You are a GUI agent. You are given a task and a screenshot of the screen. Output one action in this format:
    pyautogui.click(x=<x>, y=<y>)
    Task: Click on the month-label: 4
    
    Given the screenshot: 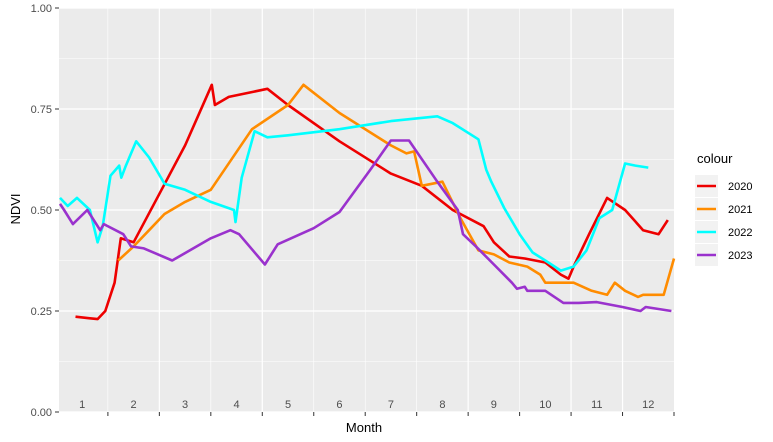 What is the action you would take?
    pyautogui.click(x=236, y=405)
    